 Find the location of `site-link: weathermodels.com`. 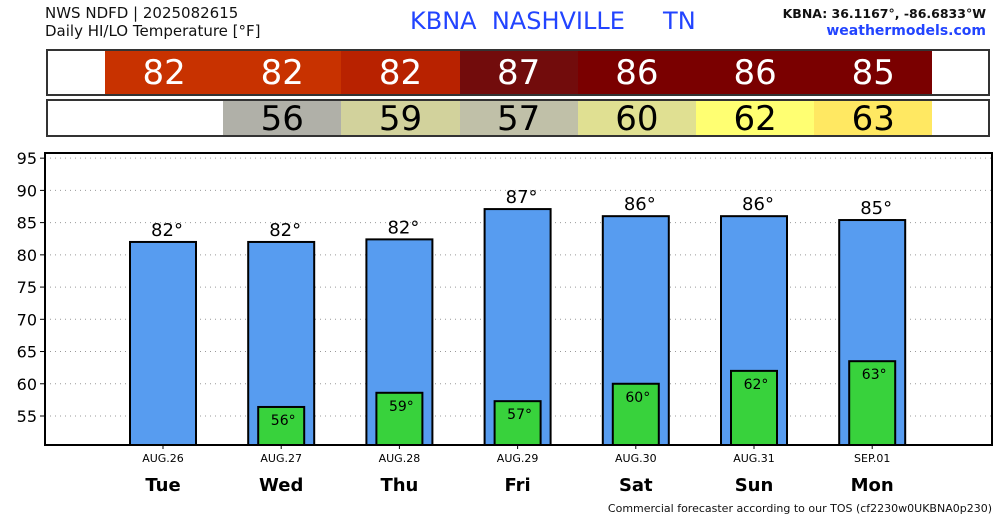

site-link: weathermodels.com is located at coordinates (906, 31).